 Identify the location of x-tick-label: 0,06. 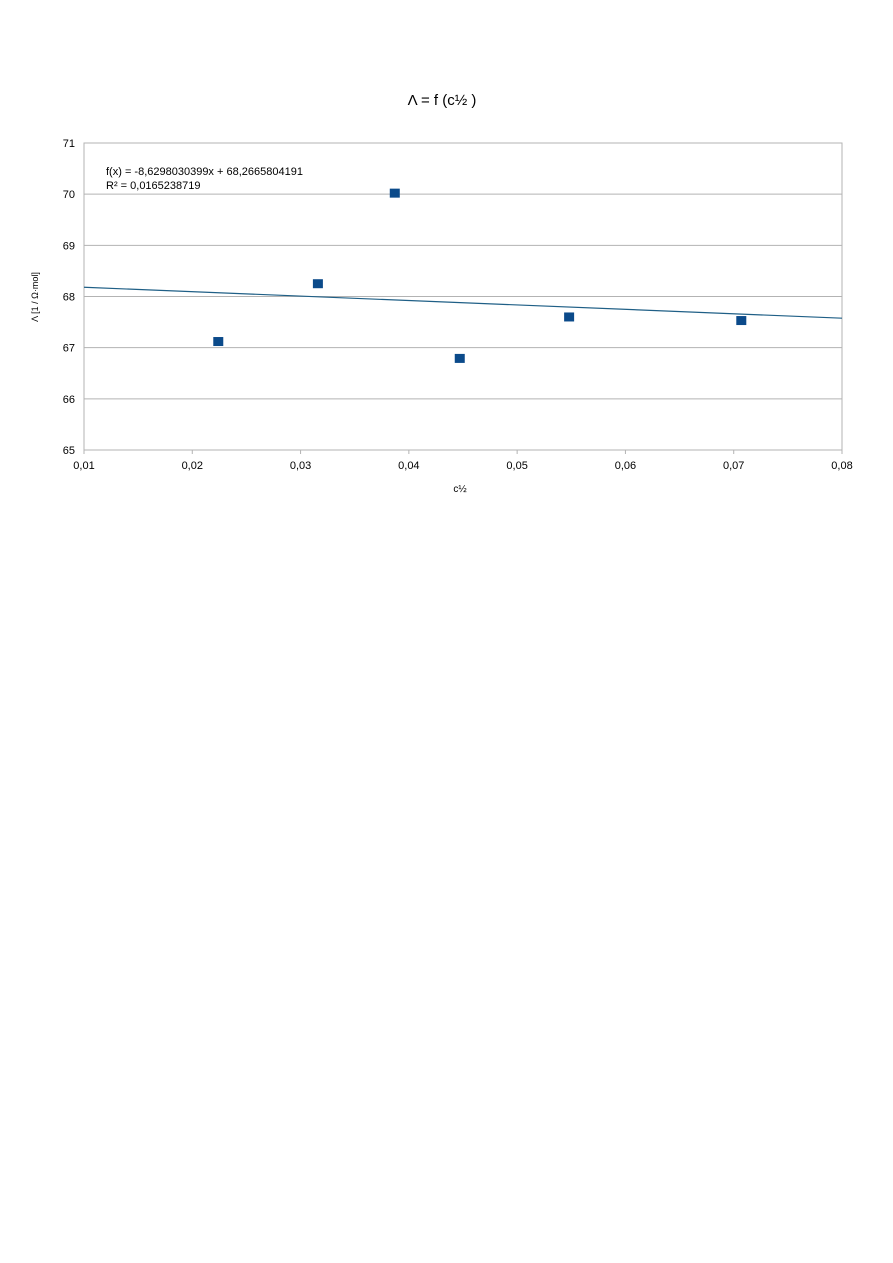
(625, 466).